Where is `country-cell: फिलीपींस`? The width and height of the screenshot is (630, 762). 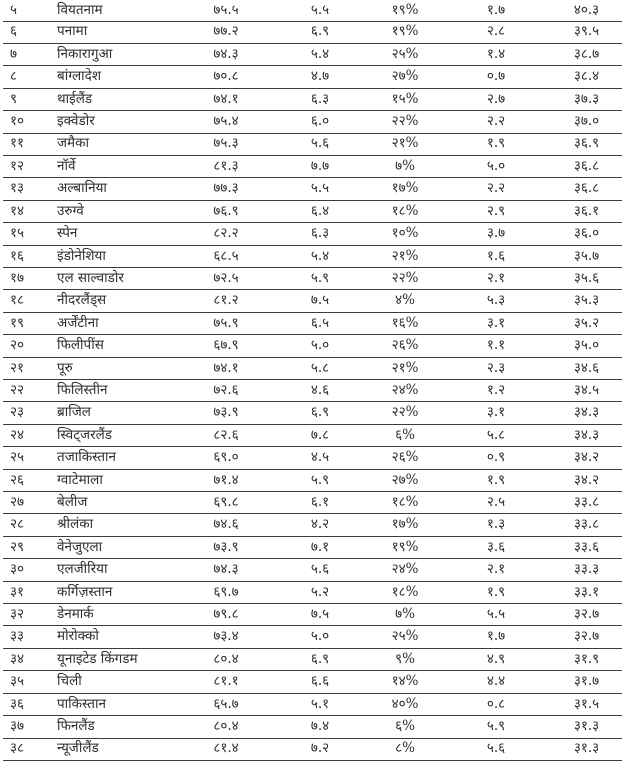 country-cell: फिलीपींस is located at coordinates (80, 345).